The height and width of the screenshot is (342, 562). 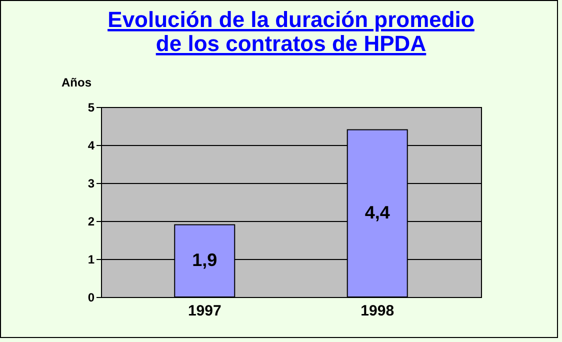 What do you see at coordinates (205, 311) in the screenshot?
I see `x-tick-label: 1997` at bounding box center [205, 311].